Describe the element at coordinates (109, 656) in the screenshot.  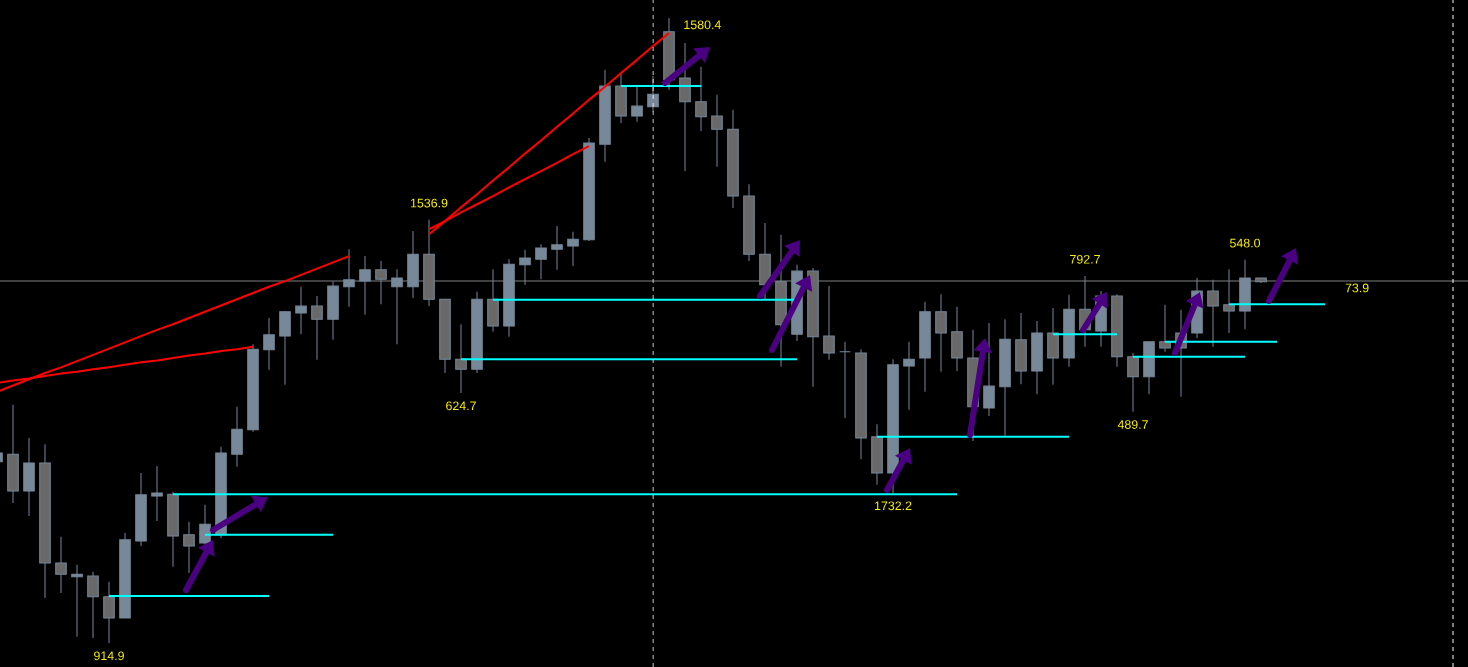
I see `text: 914.9` at that location.